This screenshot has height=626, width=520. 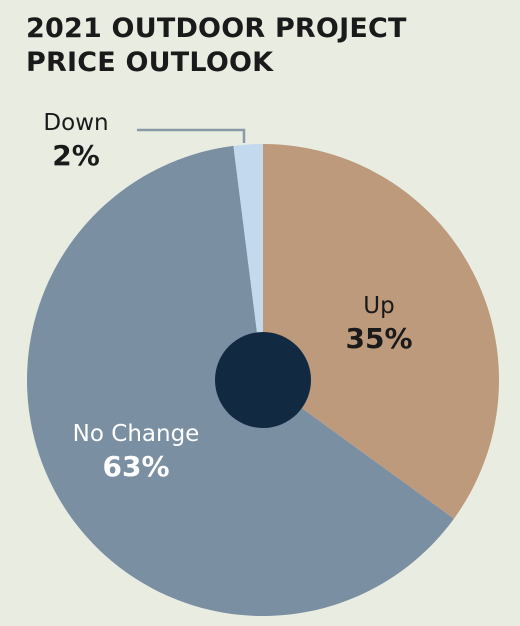 I want to click on chart-title: 2021 OUTDOOR PROJECT PRICE OUTLOOK, so click(x=216, y=46).